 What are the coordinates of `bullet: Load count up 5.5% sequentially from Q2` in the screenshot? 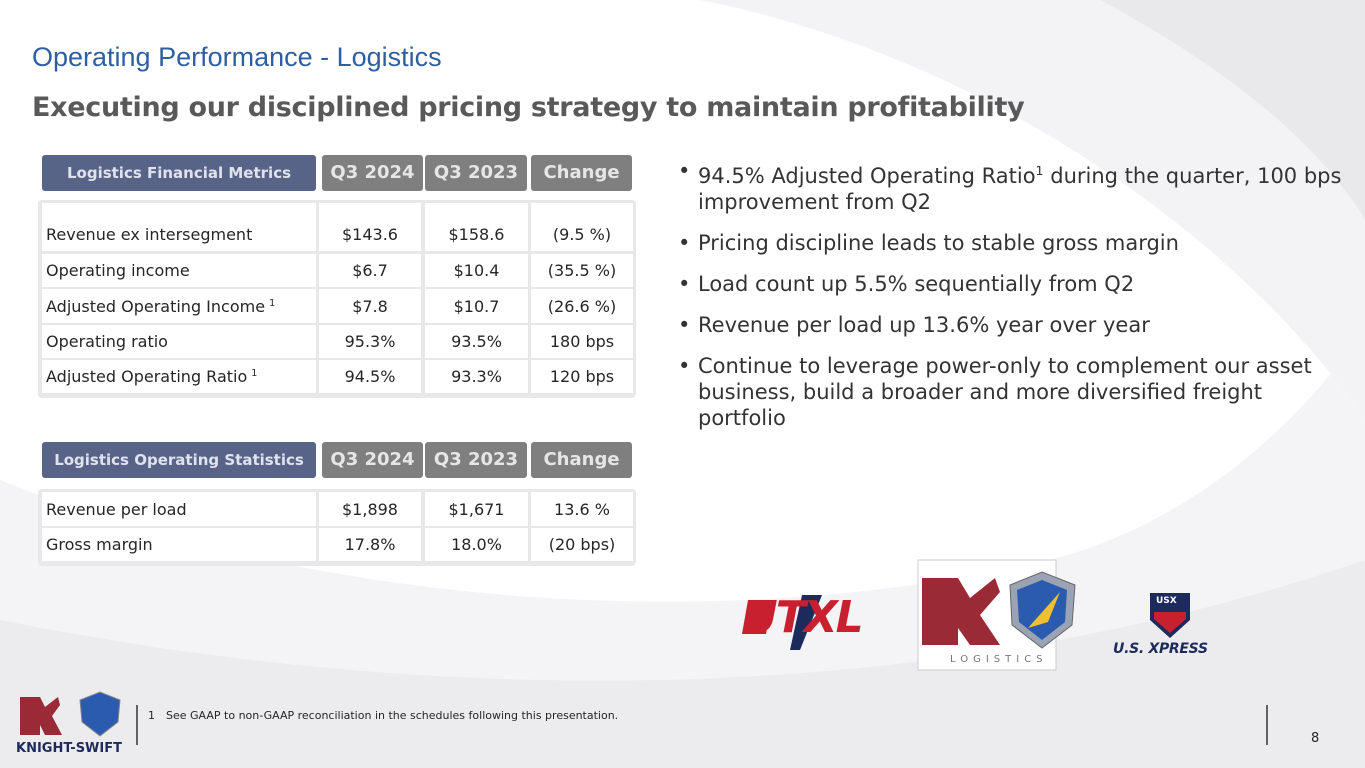 It's located at (1013, 284).